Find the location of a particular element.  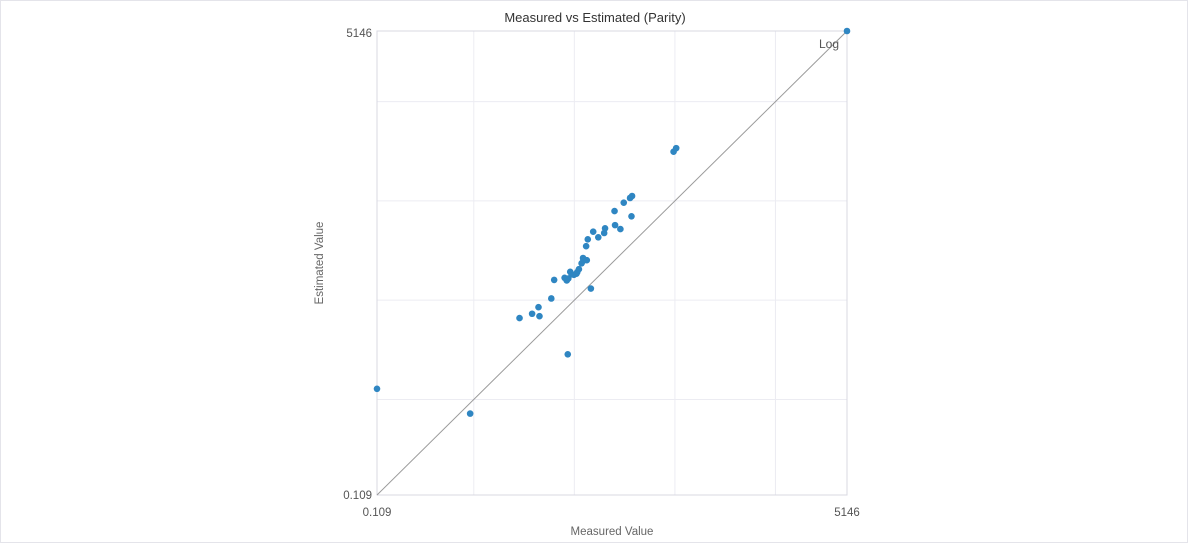

y-tick-label-min: 0.109 is located at coordinates (357, 496).